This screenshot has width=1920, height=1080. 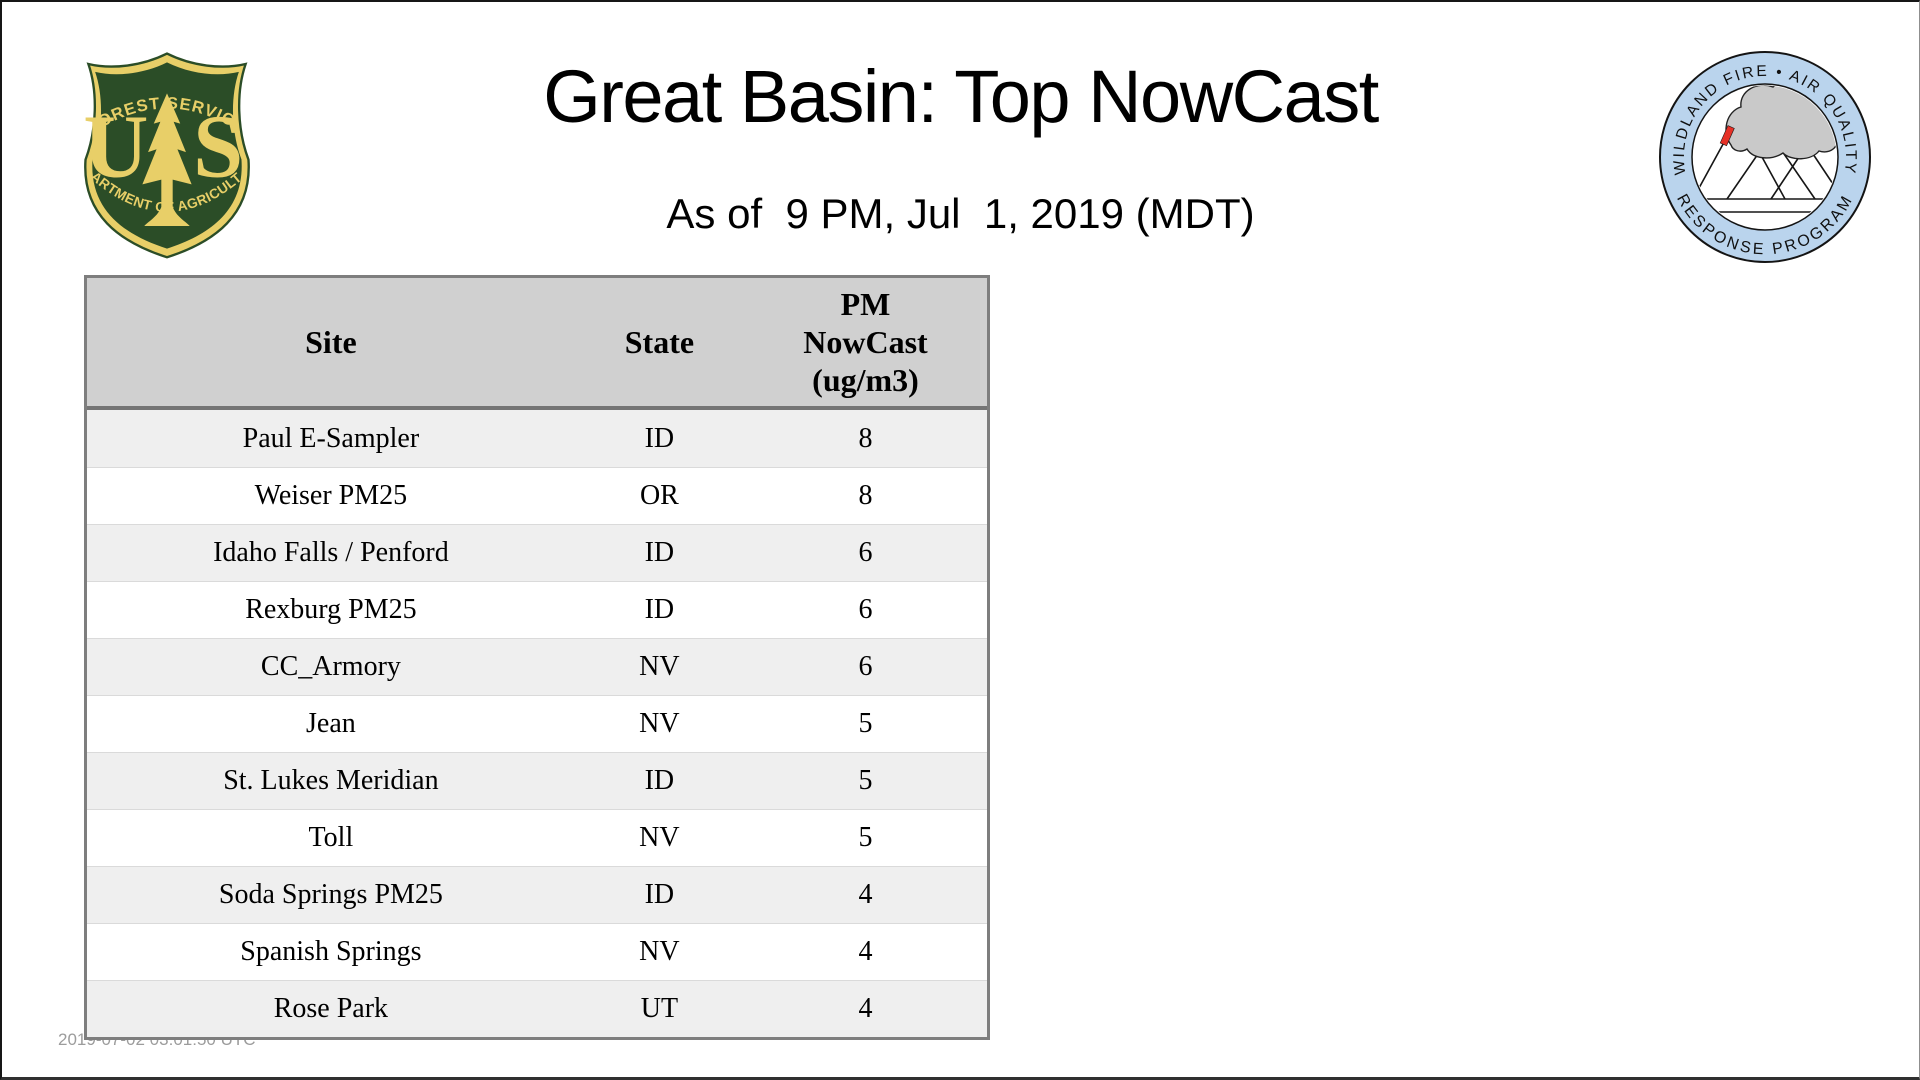 I want to click on site-cell: Spanish Springs, so click(x=331, y=951).